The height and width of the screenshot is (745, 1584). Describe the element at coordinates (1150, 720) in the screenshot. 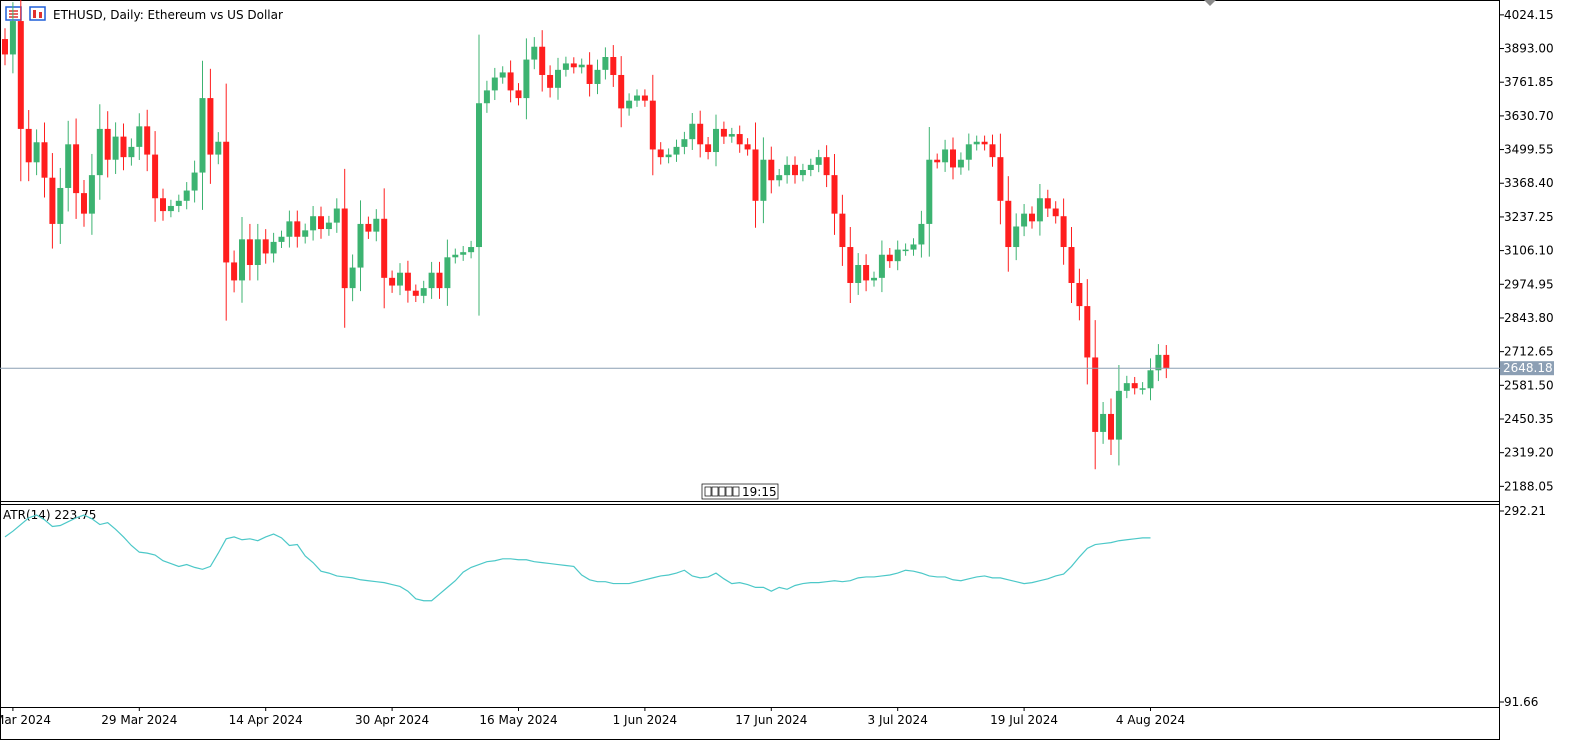

I see `time-tick-label: 4 Aug 2024` at that location.